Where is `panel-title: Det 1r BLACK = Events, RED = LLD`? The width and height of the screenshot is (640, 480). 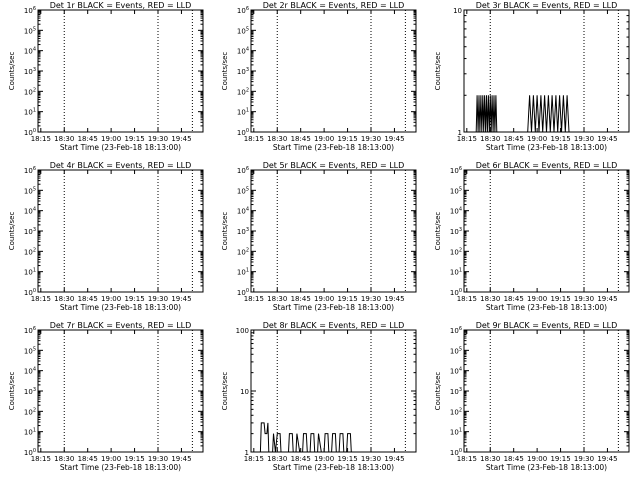 panel-title: Det 1r BLACK = Events, RED = LLD is located at coordinates (121, 5).